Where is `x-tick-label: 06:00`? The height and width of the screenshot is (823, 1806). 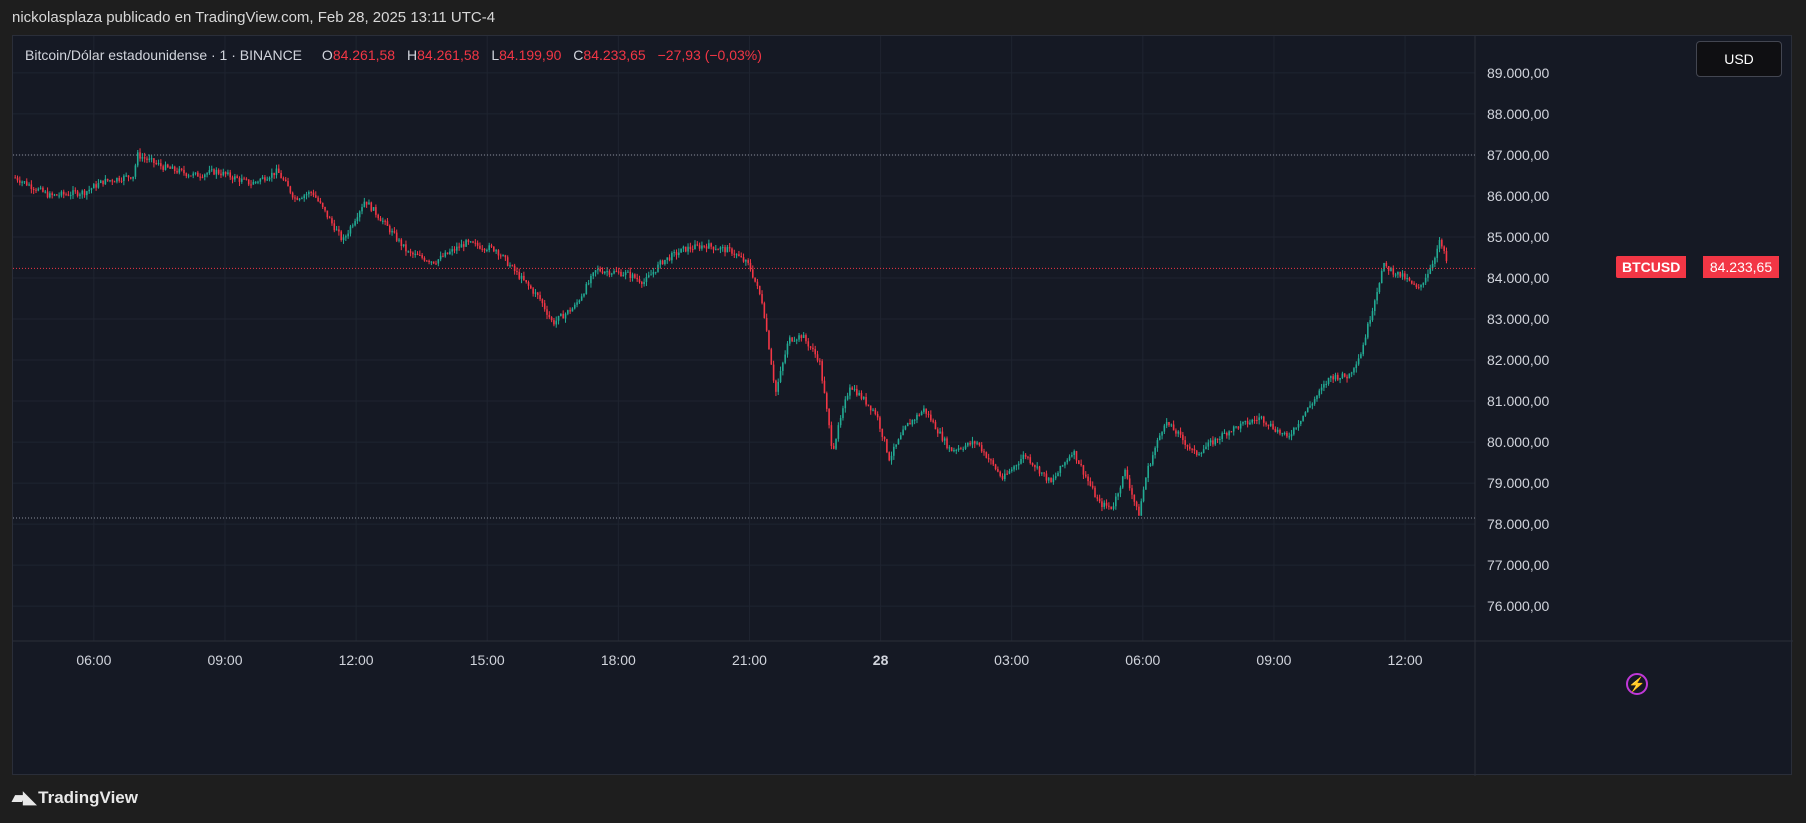 x-tick-label: 06:00 is located at coordinates (93, 660).